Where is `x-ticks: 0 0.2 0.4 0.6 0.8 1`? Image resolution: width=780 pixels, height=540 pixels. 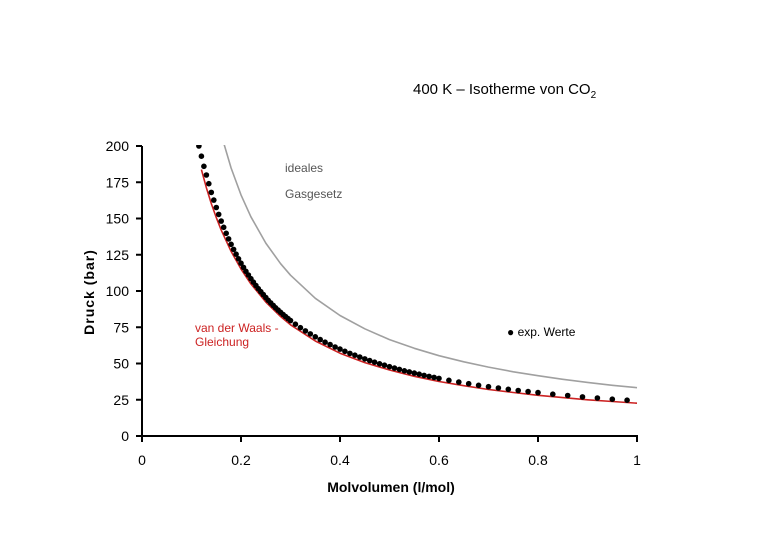
x-ticks: 0 0.2 0.4 0.6 0.8 1 is located at coordinates (389, 452).